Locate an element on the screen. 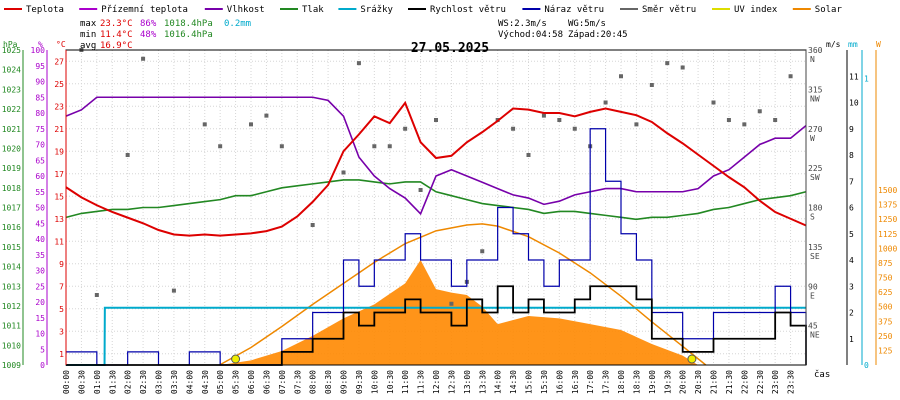  wind-speed-axis-tick: 9 is located at coordinates (851, 129).